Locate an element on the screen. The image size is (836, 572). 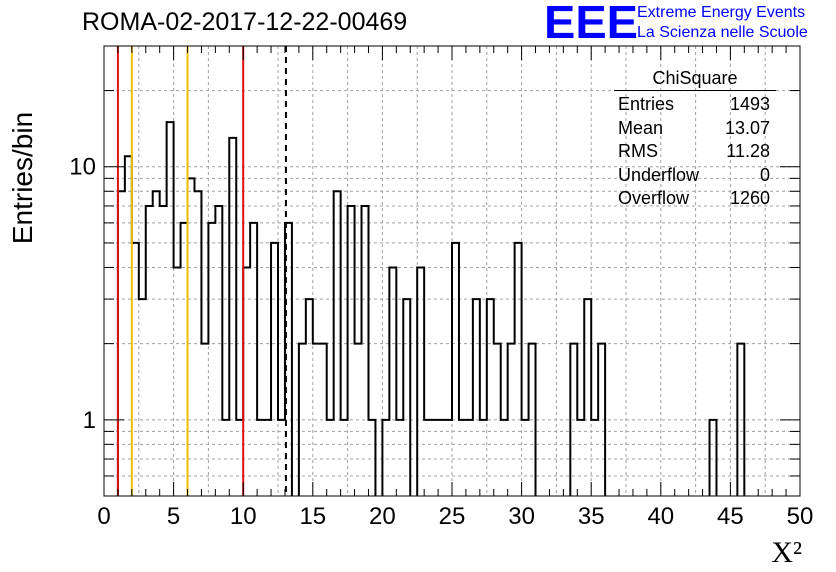
x-tick-label: 35 is located at coordinates (591, 516).